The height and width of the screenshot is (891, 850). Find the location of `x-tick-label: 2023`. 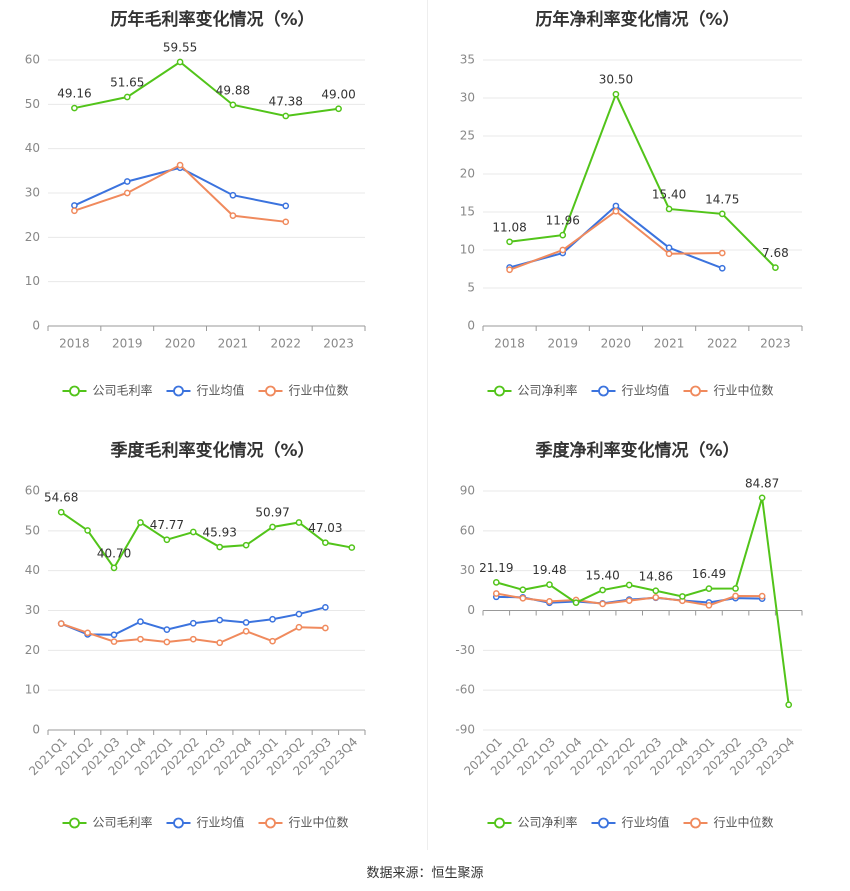

x-tick-label: 2023 is located at coordinates (775, 344).